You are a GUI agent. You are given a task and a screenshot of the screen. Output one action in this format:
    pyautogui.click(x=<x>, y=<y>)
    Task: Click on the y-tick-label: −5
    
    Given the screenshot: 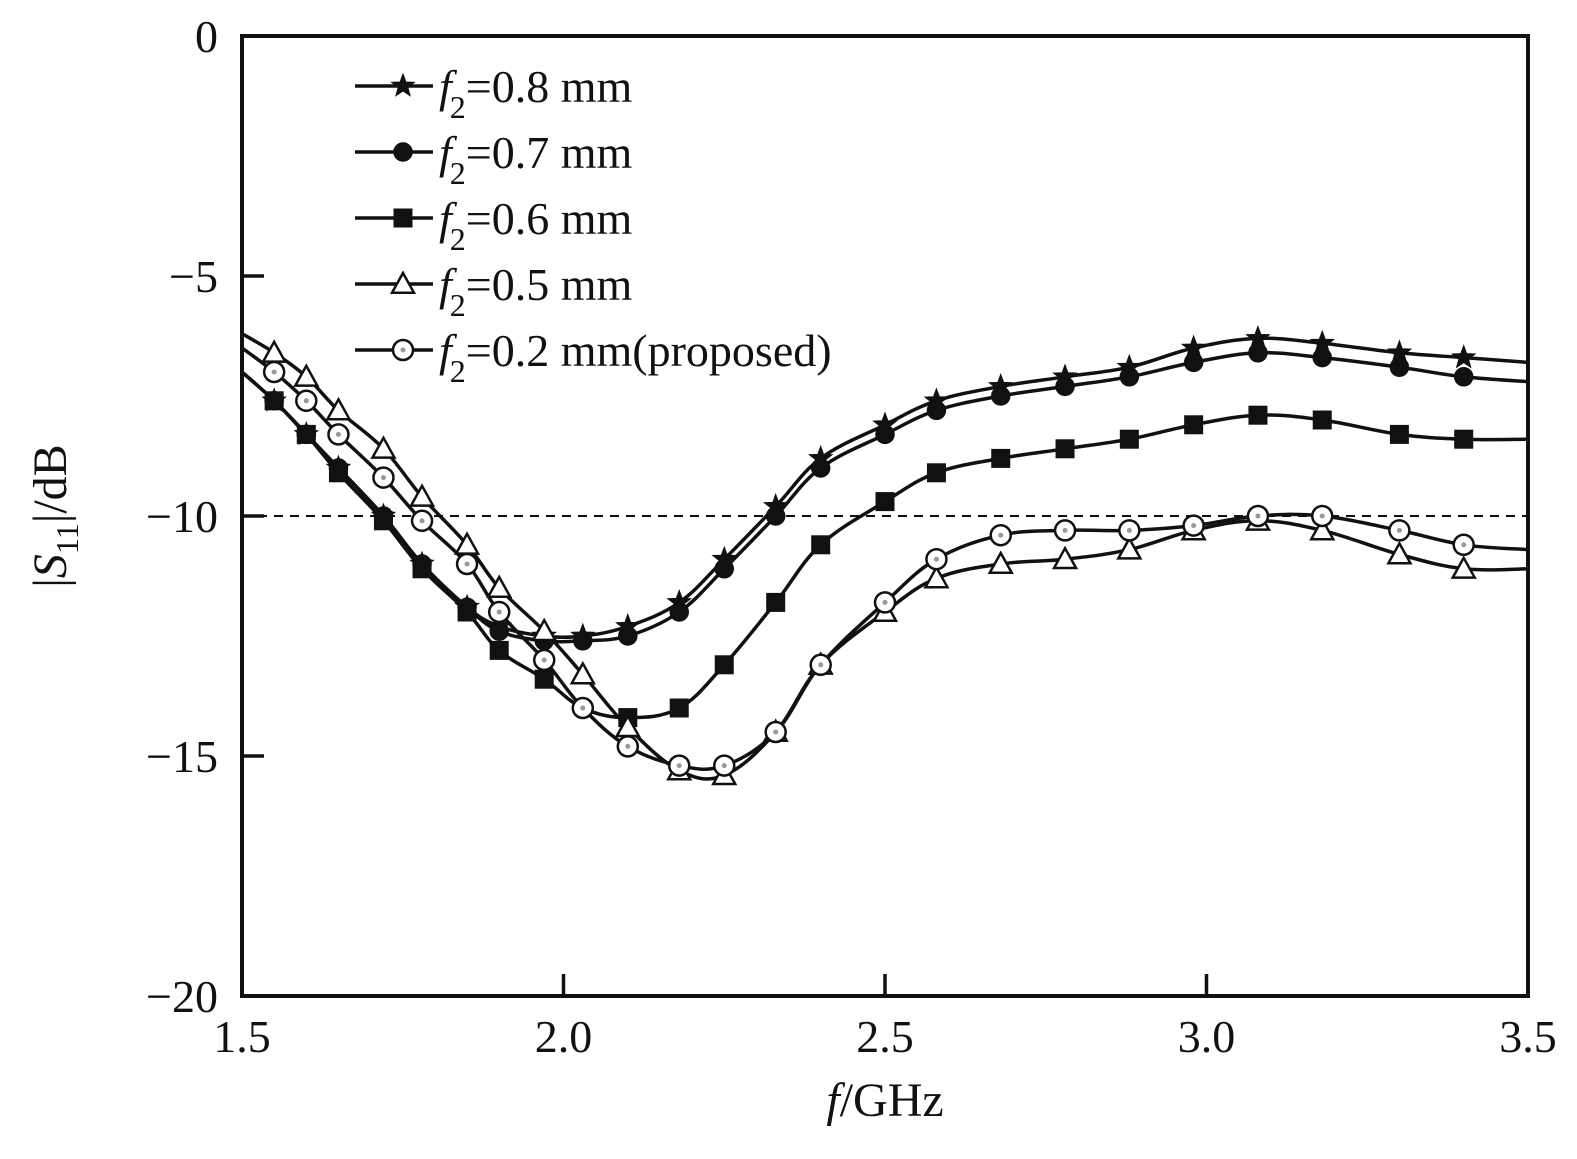 What is the action you would take?
    pyautogui.click(x=193, y=276)
    